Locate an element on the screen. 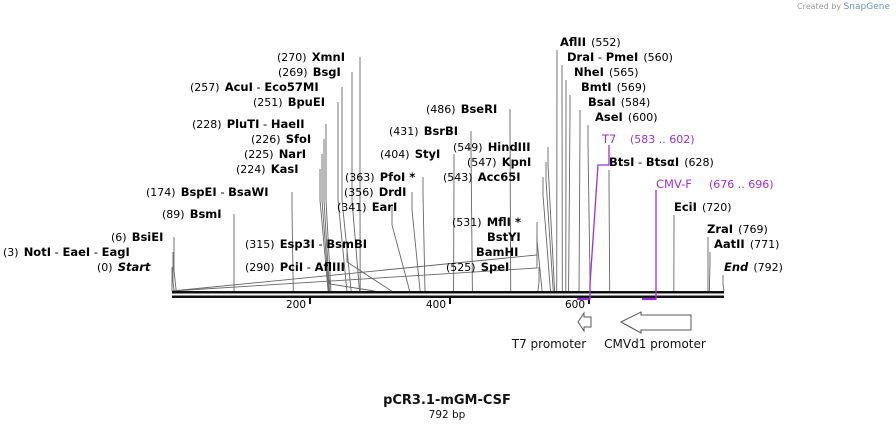  site-mfli: (531) MflI * is located at coordinates (486, 220).